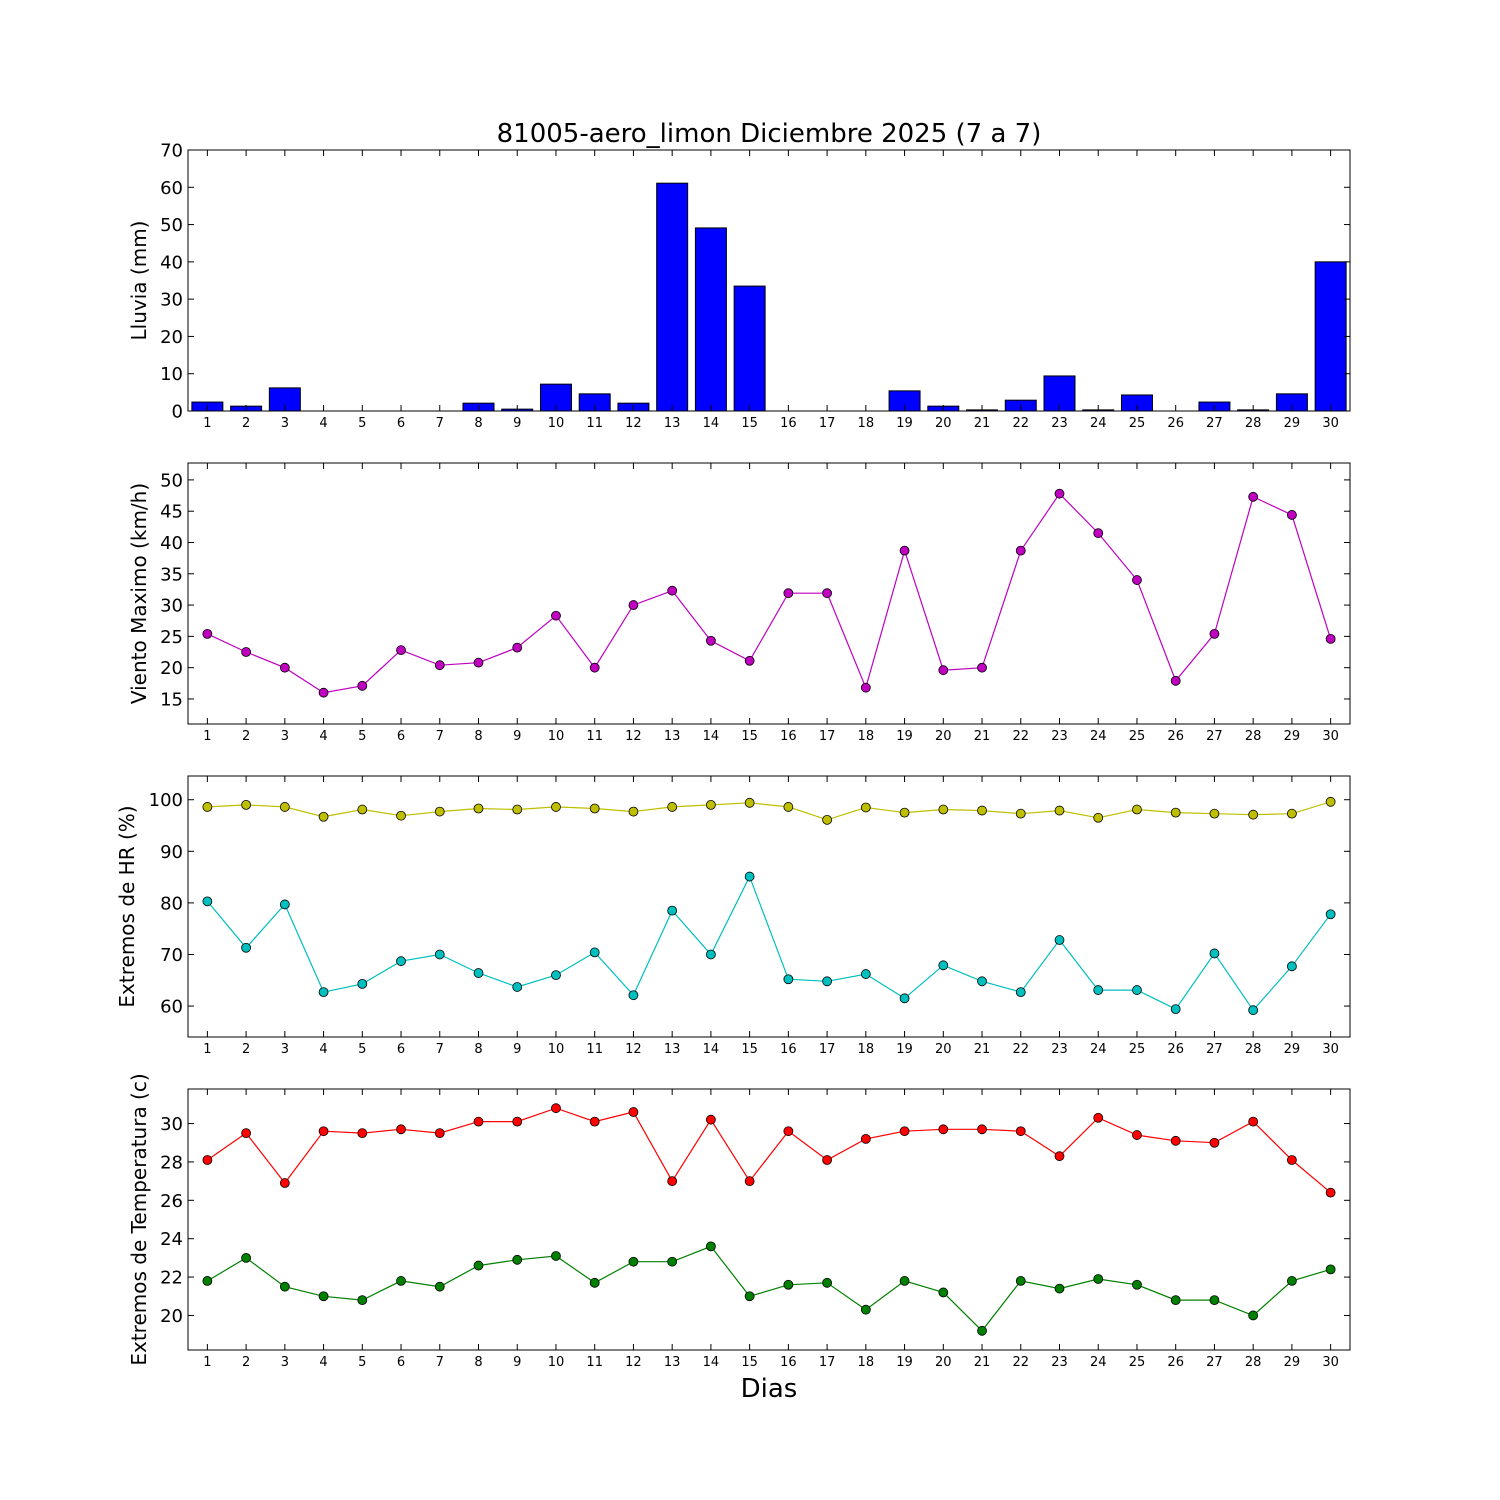 This screenshot has height=1500, width=1500. I want to click on x-tick-label: 8, so click(478, 1362).